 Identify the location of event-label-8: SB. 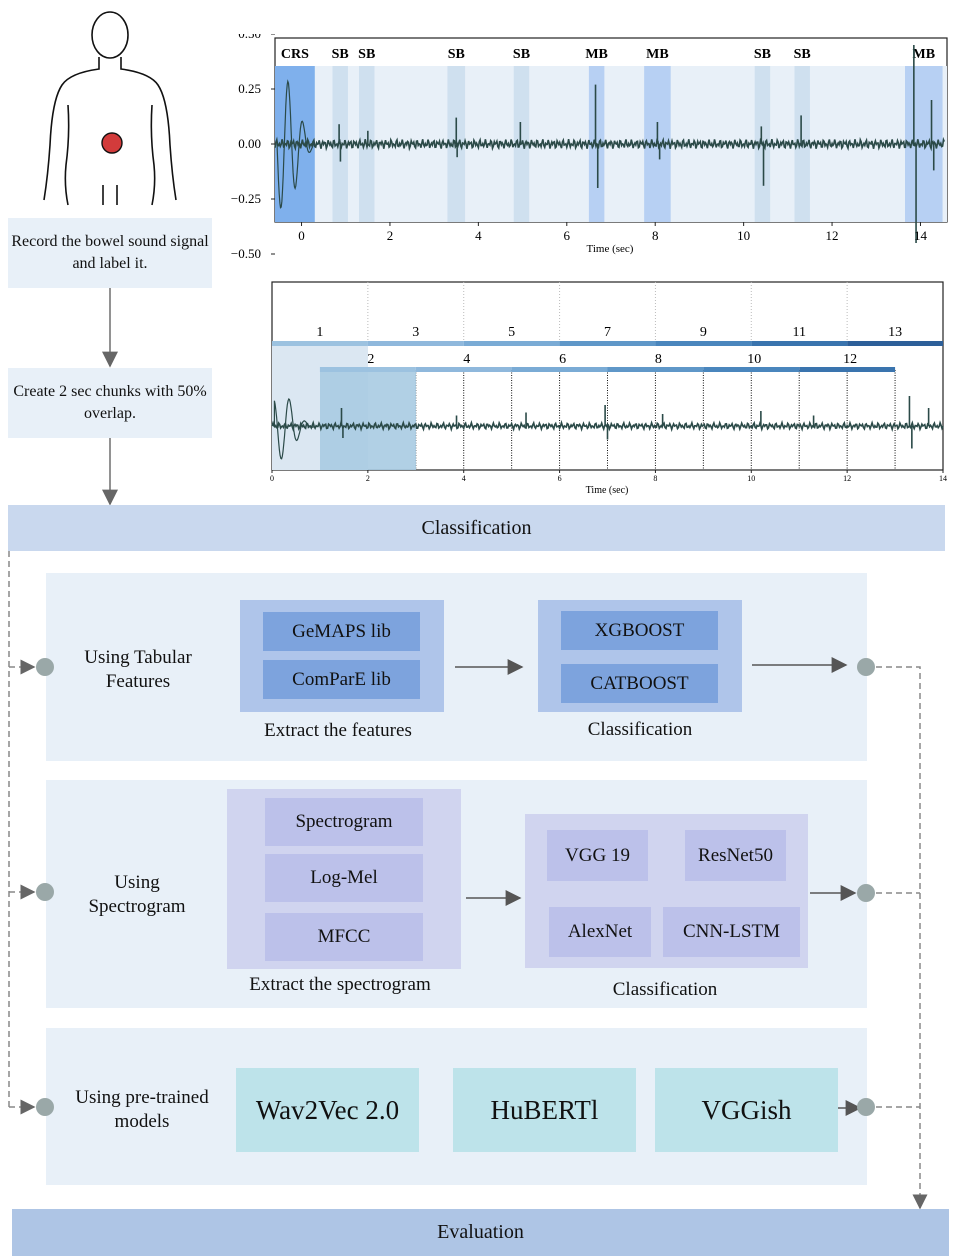
(802, 54).